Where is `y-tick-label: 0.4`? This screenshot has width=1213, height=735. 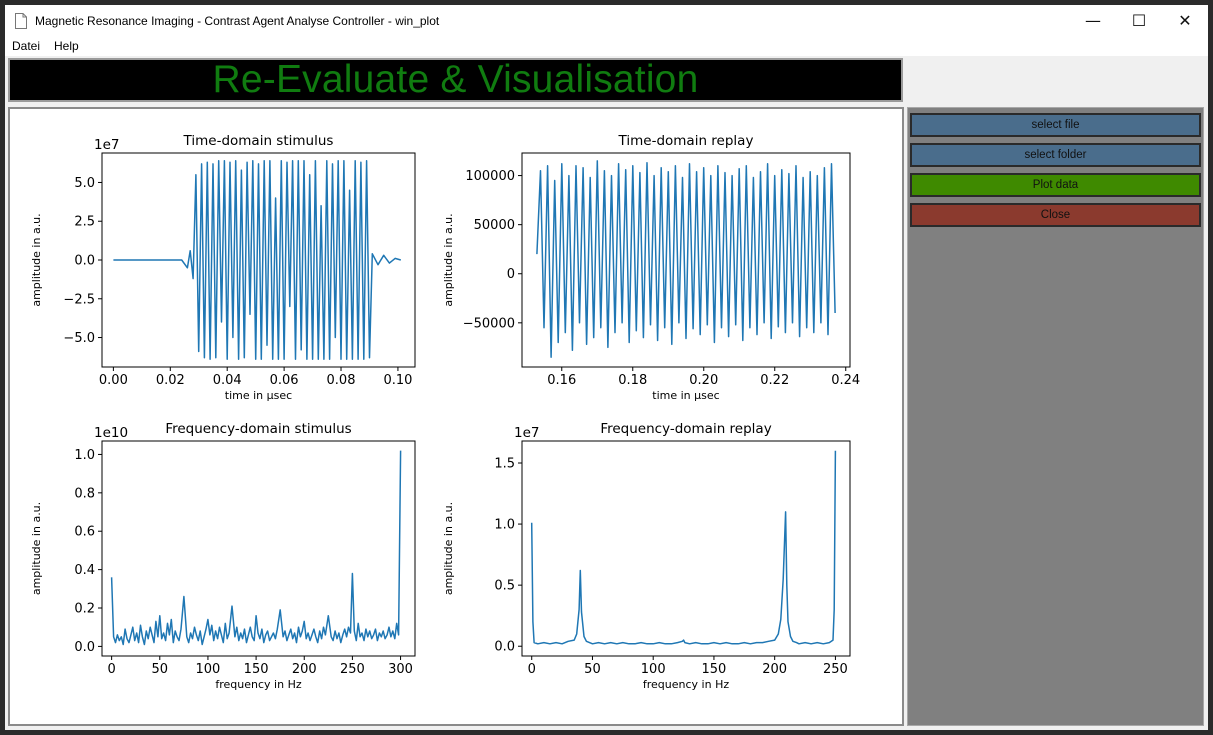
y-tick-label: 0.4 is located at coordinates (84, 570).